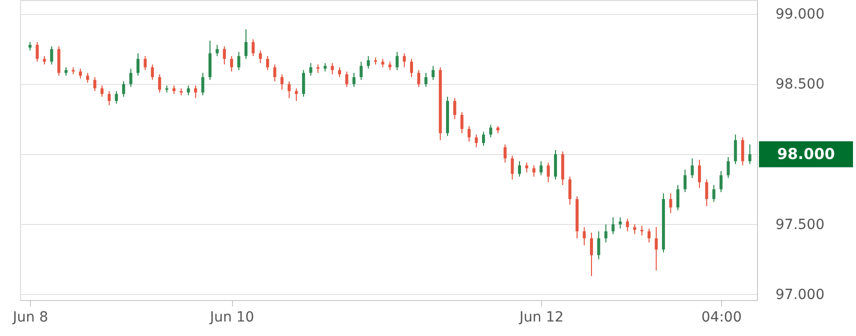 This screenshot has width=856, height=336. I want to click on y-tick-label: 97.000, so click(800, 294).